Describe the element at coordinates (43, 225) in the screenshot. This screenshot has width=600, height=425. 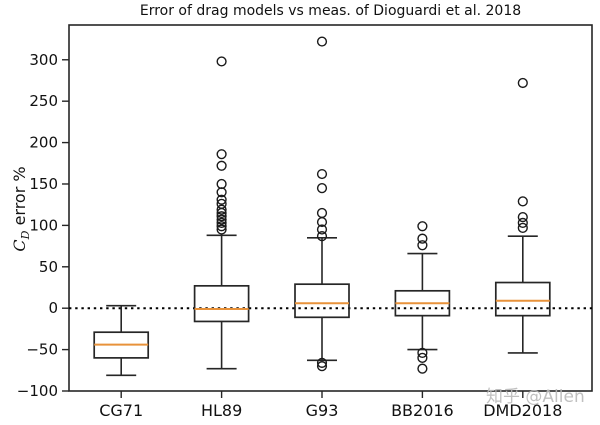
I see `y-tick-label: 100` at that location.